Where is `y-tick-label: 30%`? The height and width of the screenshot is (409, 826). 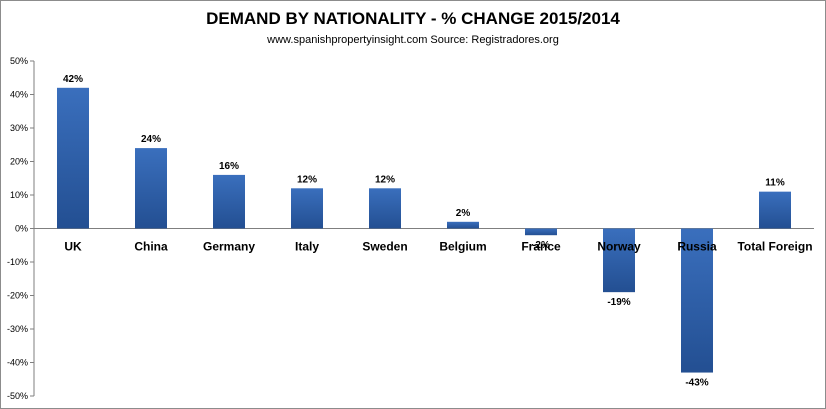 y-tick-label: 30% is located at coordinates (19, 128).